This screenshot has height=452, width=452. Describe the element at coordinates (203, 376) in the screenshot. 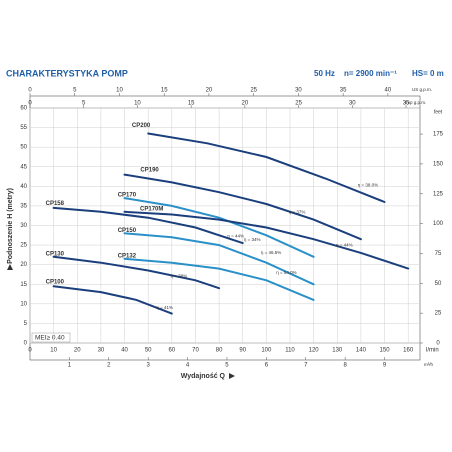

I see `x-axis-label: Wydajność Q` at that location.